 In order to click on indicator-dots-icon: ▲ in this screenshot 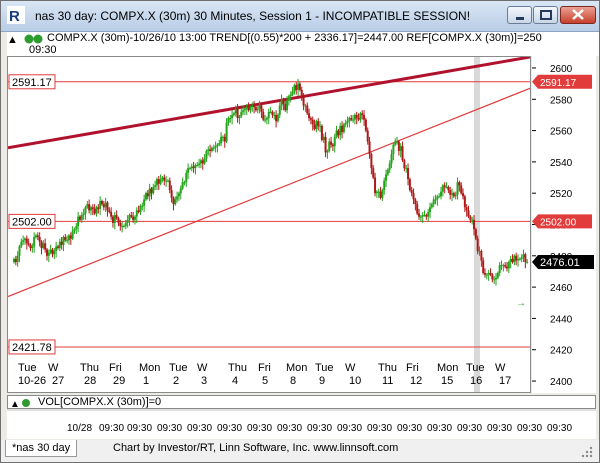, I will do `click(27, 39)`.